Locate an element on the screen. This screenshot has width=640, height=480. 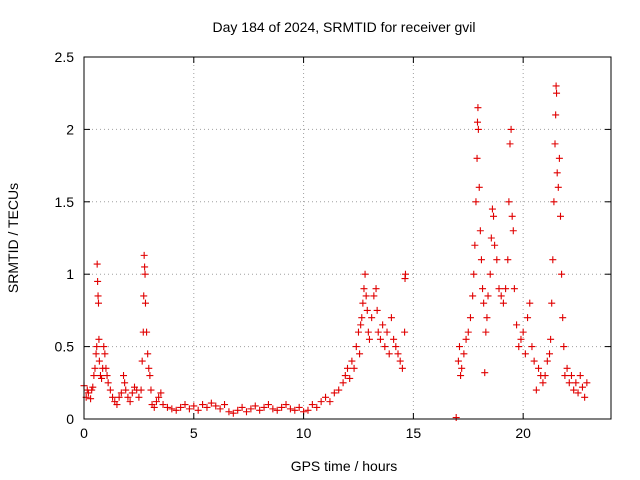
x-tick-label: 10 is located at coordinates (304, 433).